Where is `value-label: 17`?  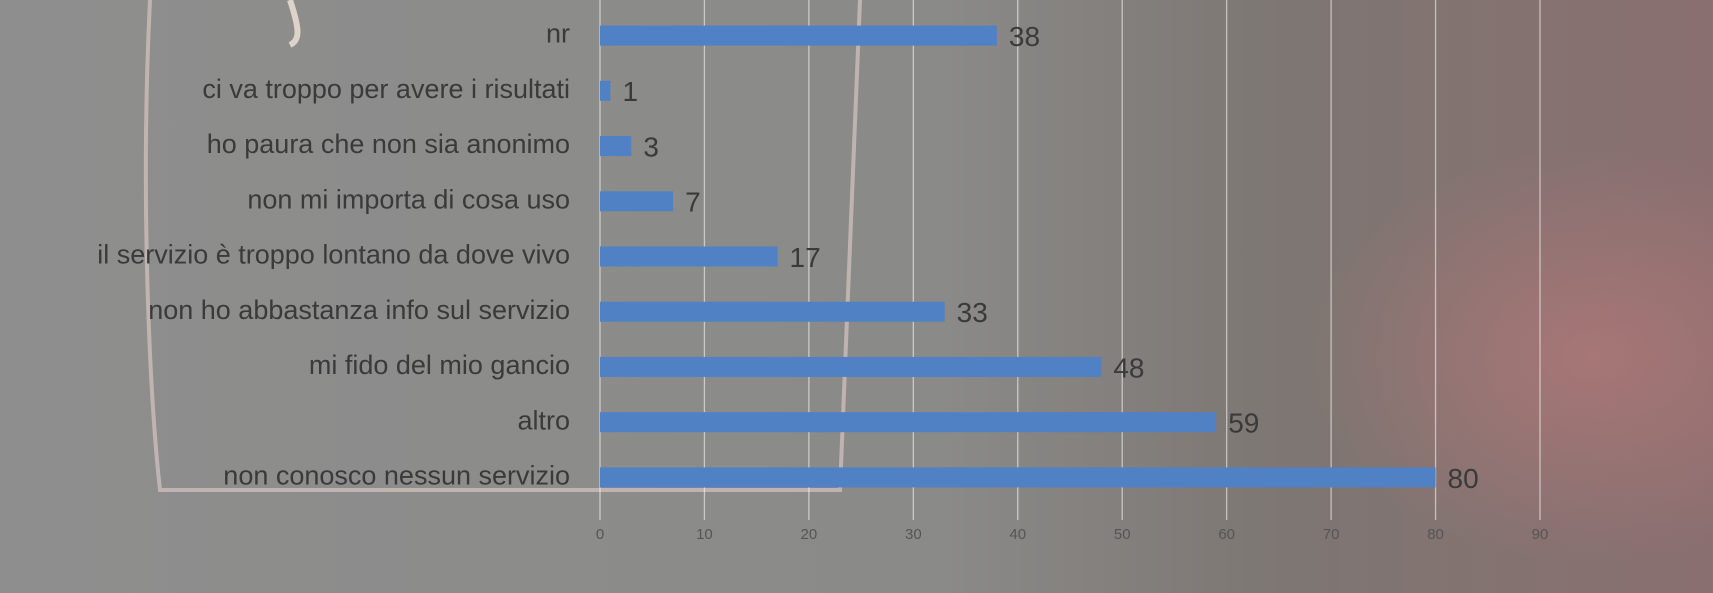 value-label: 17 is located at coordinates (805, 257).